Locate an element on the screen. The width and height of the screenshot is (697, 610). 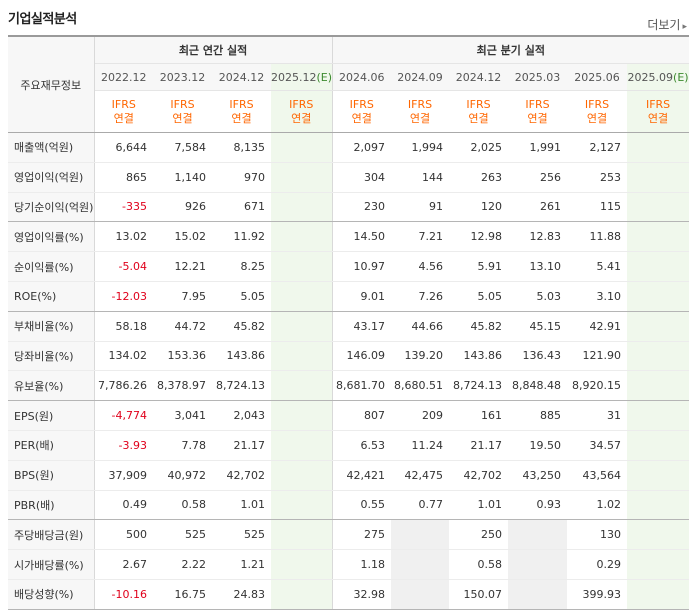
table-cell: 500 is located at coordinates (123, 535).